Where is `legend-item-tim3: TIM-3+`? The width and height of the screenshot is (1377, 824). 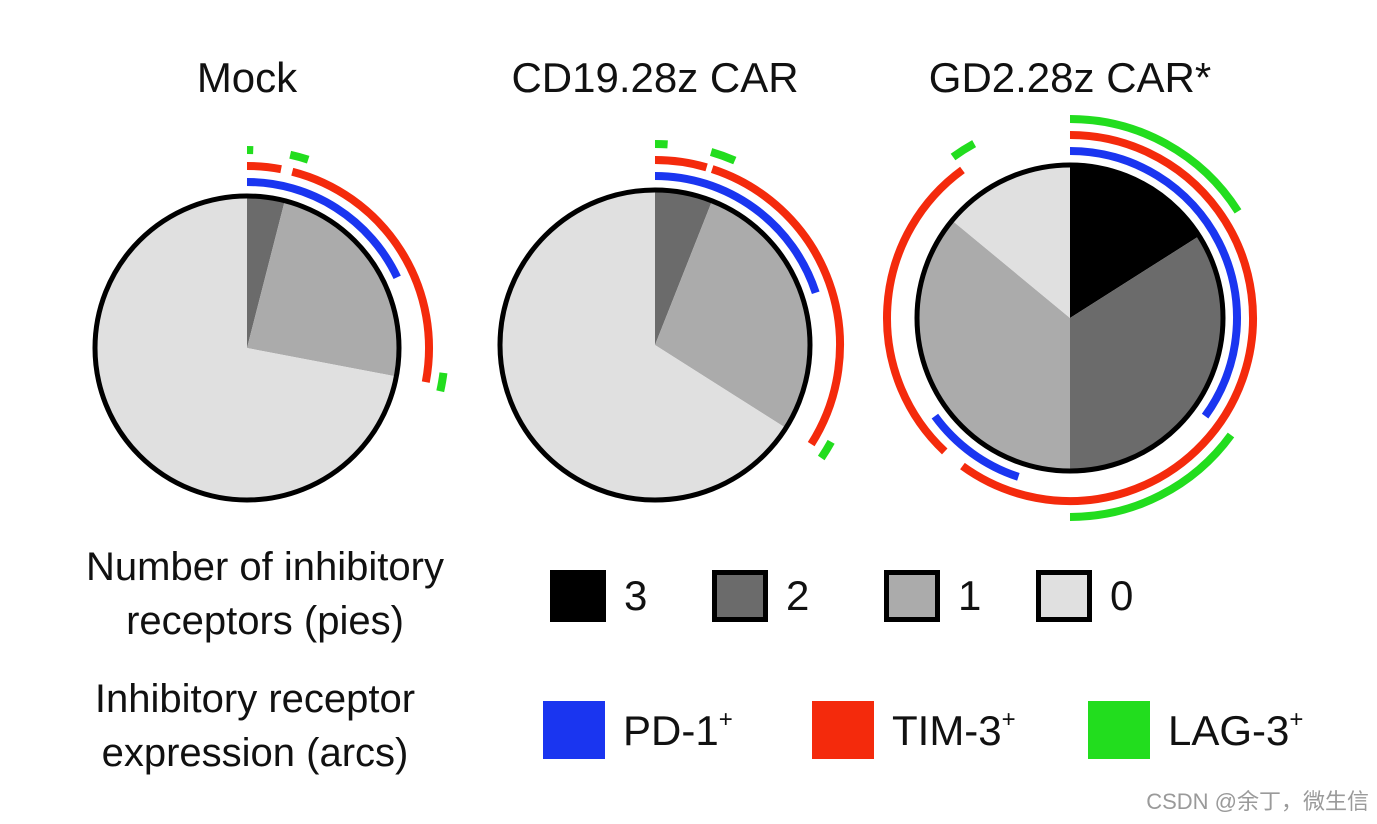 legend-item-tim3: TIM-3+ is located at coordinates (914, 730).